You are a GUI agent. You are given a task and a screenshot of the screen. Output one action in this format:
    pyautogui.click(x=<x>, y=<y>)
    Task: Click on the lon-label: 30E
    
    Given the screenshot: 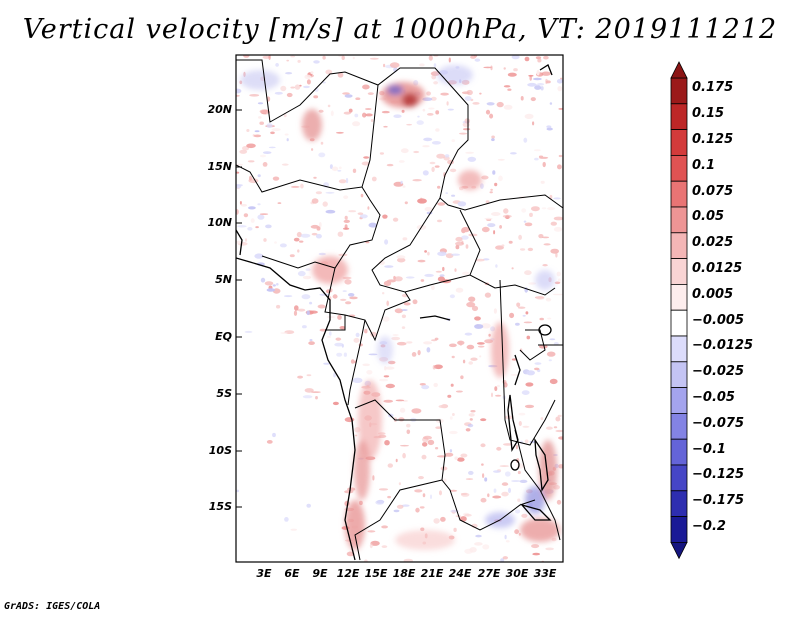 What is the action you would take?
    pyautogui.click(x=517, y=573)
    